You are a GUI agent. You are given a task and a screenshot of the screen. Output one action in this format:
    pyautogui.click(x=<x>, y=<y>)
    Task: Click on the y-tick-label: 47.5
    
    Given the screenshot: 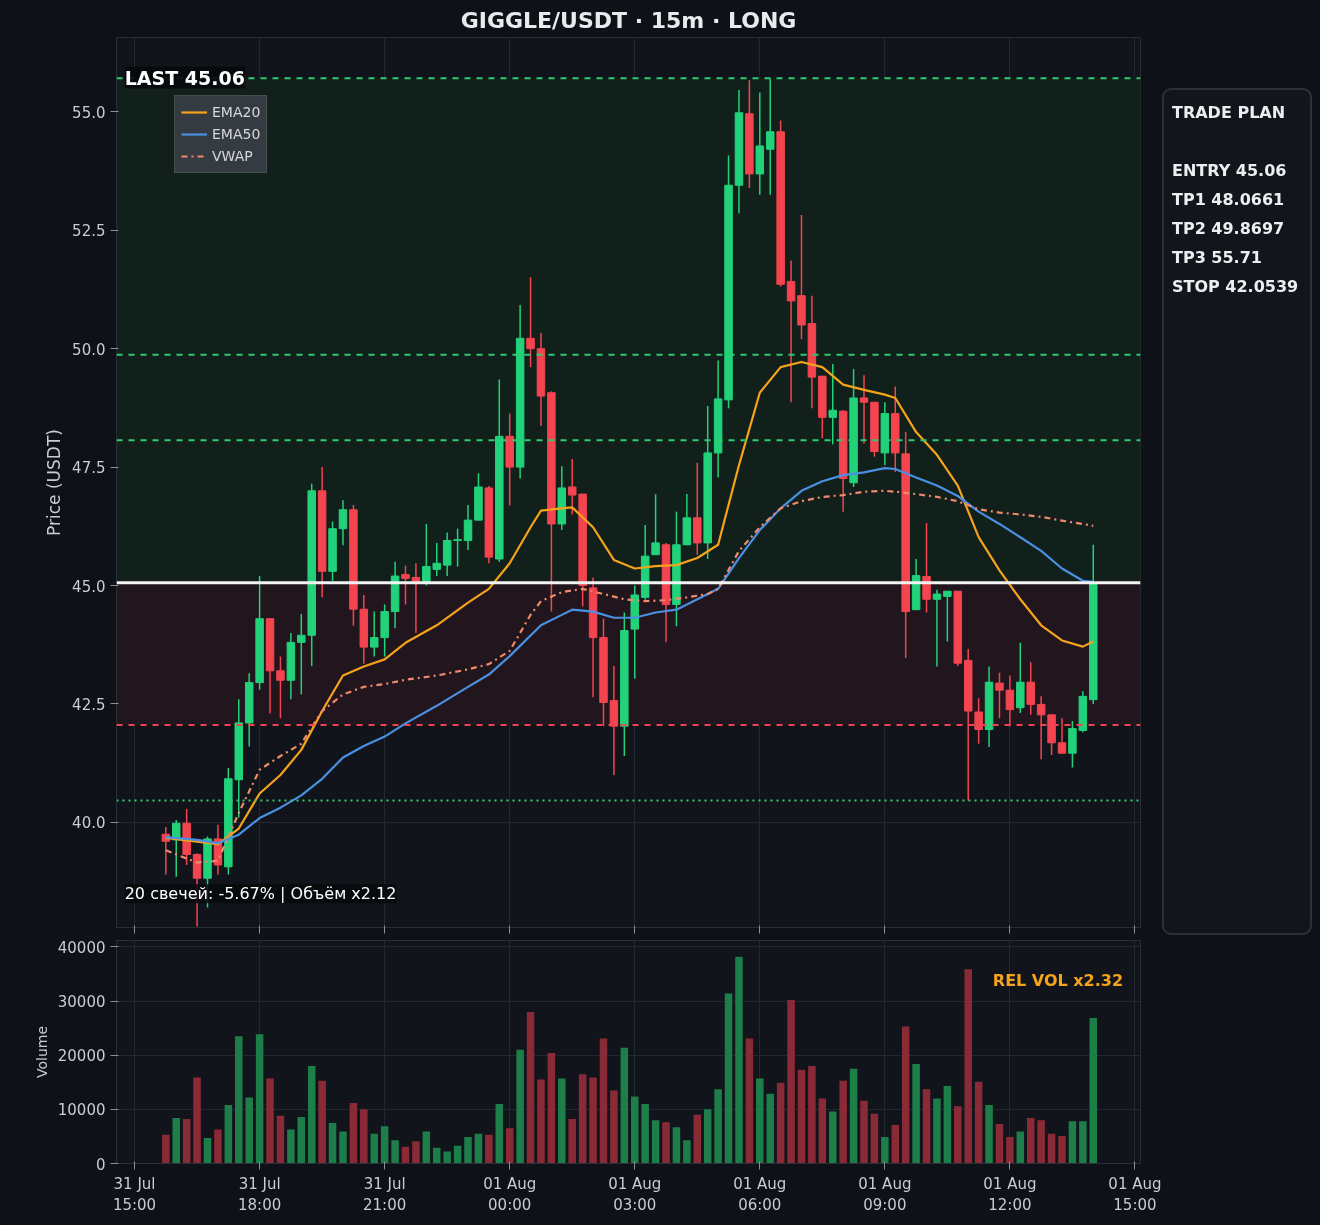 What is the action you would take?
    pyautogui.click(x=89, y=468)
    